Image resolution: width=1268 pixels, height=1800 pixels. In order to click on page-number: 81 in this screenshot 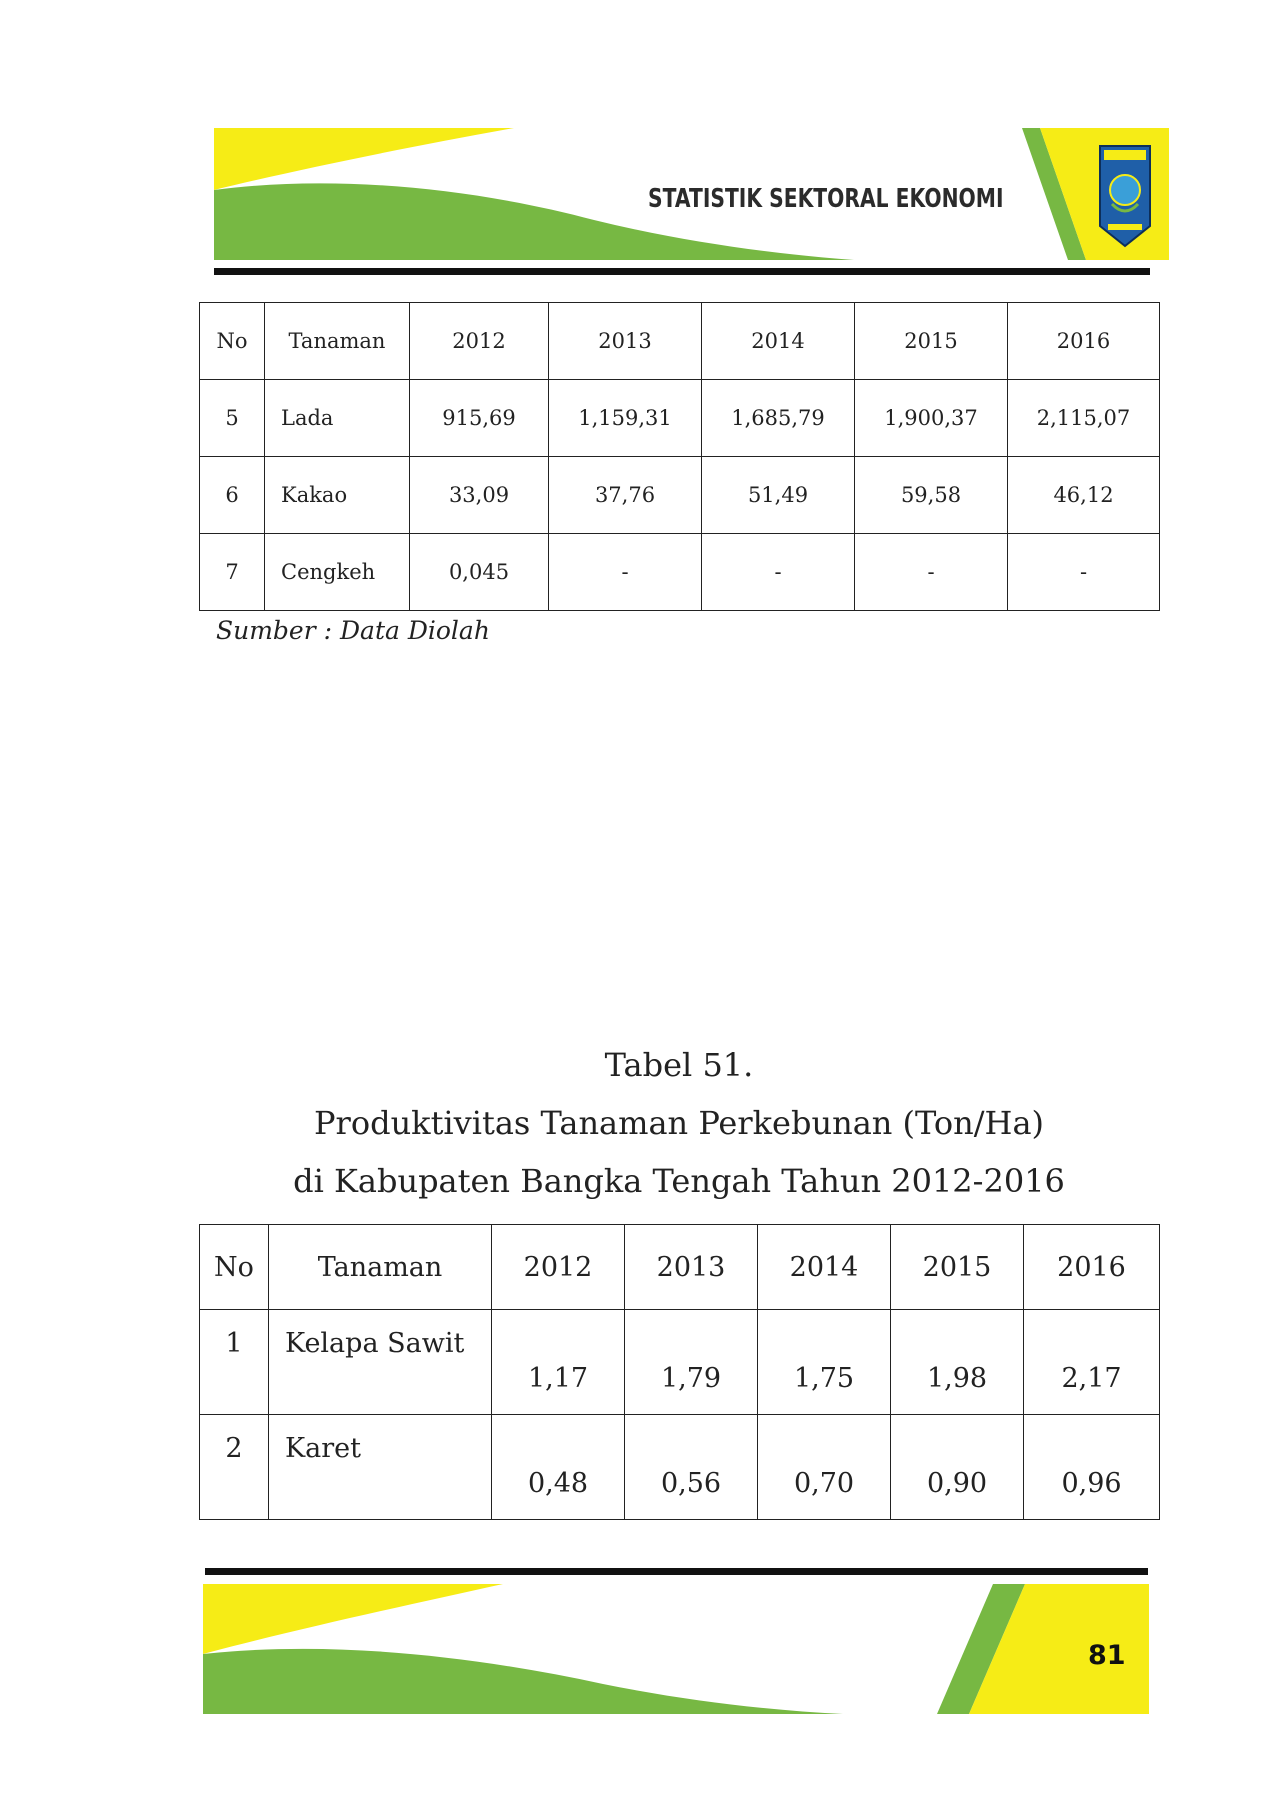, I will do `click(1107, 1655)`.